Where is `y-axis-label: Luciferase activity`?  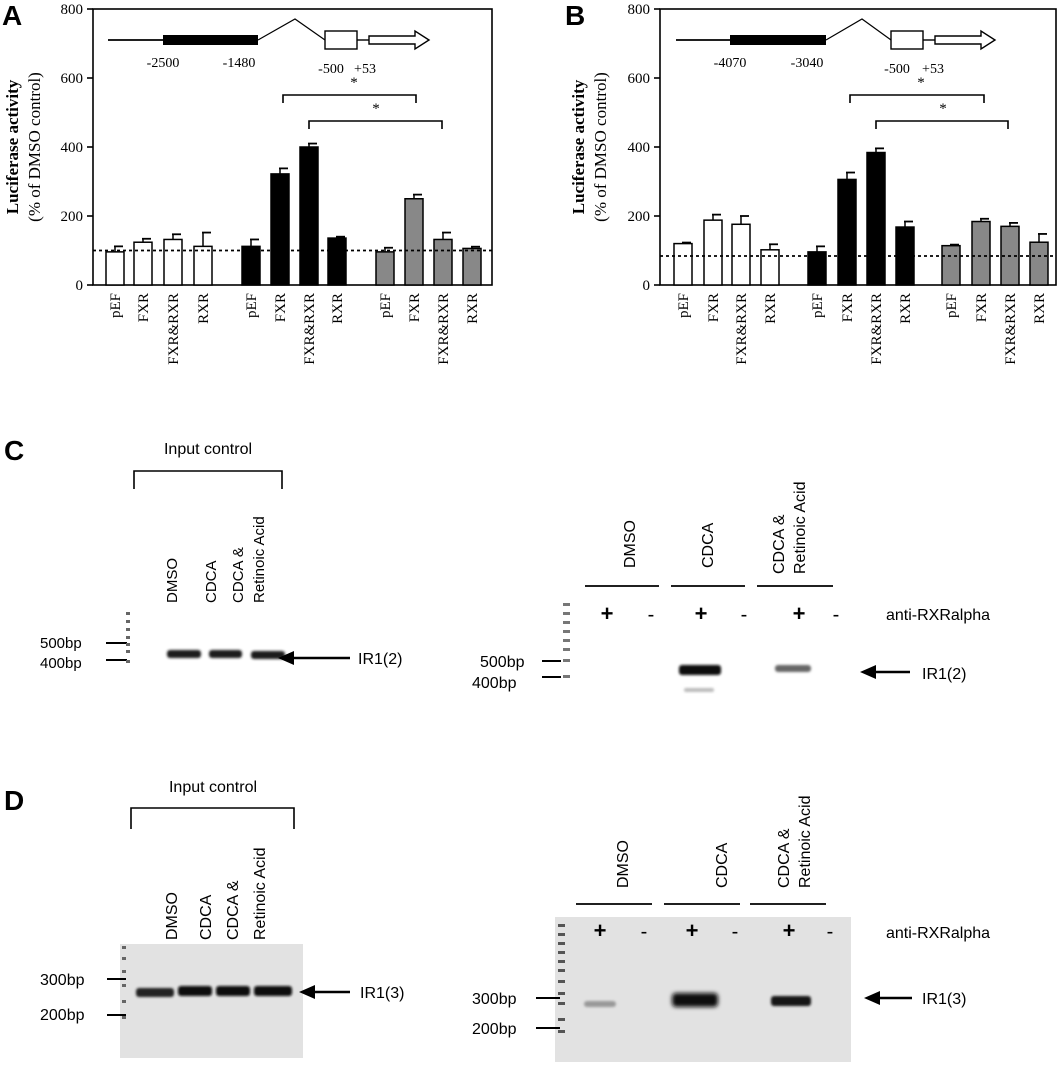
y-axis-label: Luciferase activity is located at coordinates (578, 146).